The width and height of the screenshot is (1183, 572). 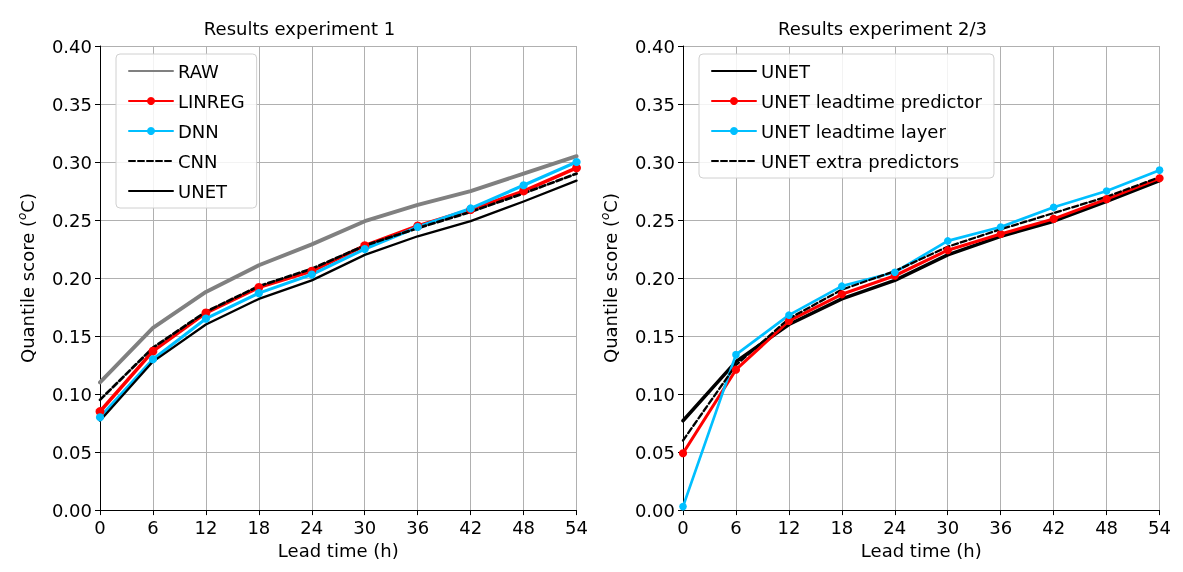 What do you see at coordinates (860, 161) in the screenshot?
I see `legend-label: UNET extra predictors` at bounding box center [860, 161].